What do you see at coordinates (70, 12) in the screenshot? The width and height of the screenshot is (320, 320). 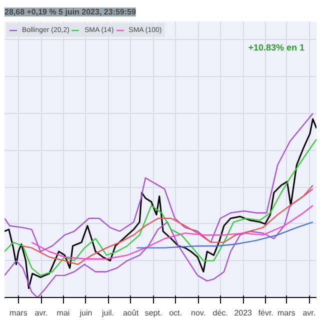 I see `chart-title: 28,68 +0,19 % 5 juin 2023, 23:59:59` at bounding box center [70, 12].